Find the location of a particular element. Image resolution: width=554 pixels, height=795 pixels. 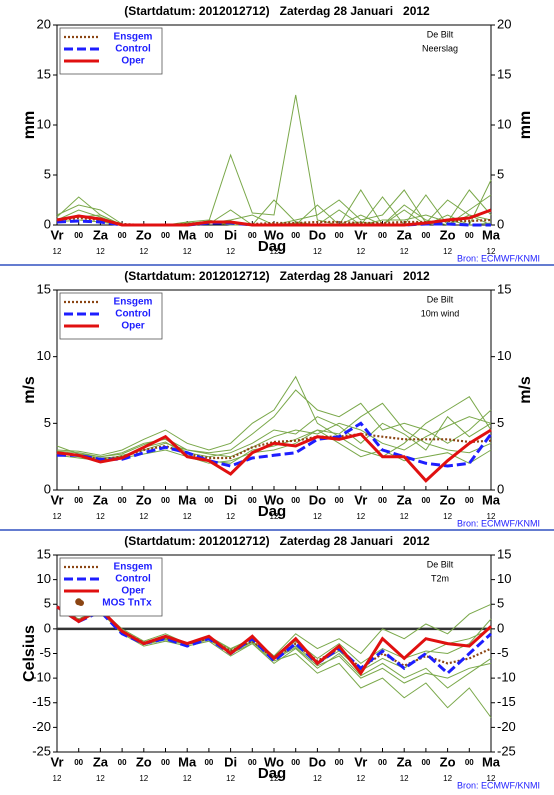

y-tick-label: 10 is located at coordinates (44, 355).